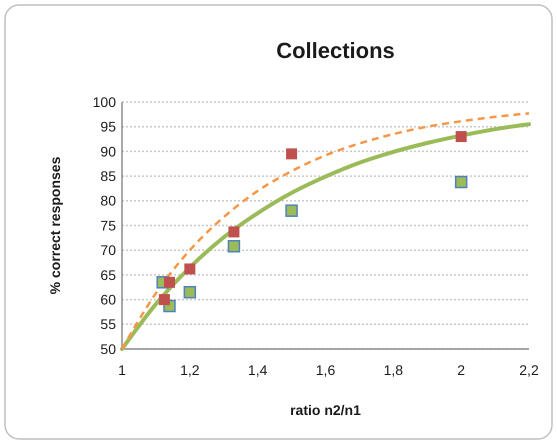 The height and width of the screenshot is (444, 557). What do you see at coordinates (108, 200) in the screenshot?
I see `y-tick-label: 80` at bounding box center [108, 200].